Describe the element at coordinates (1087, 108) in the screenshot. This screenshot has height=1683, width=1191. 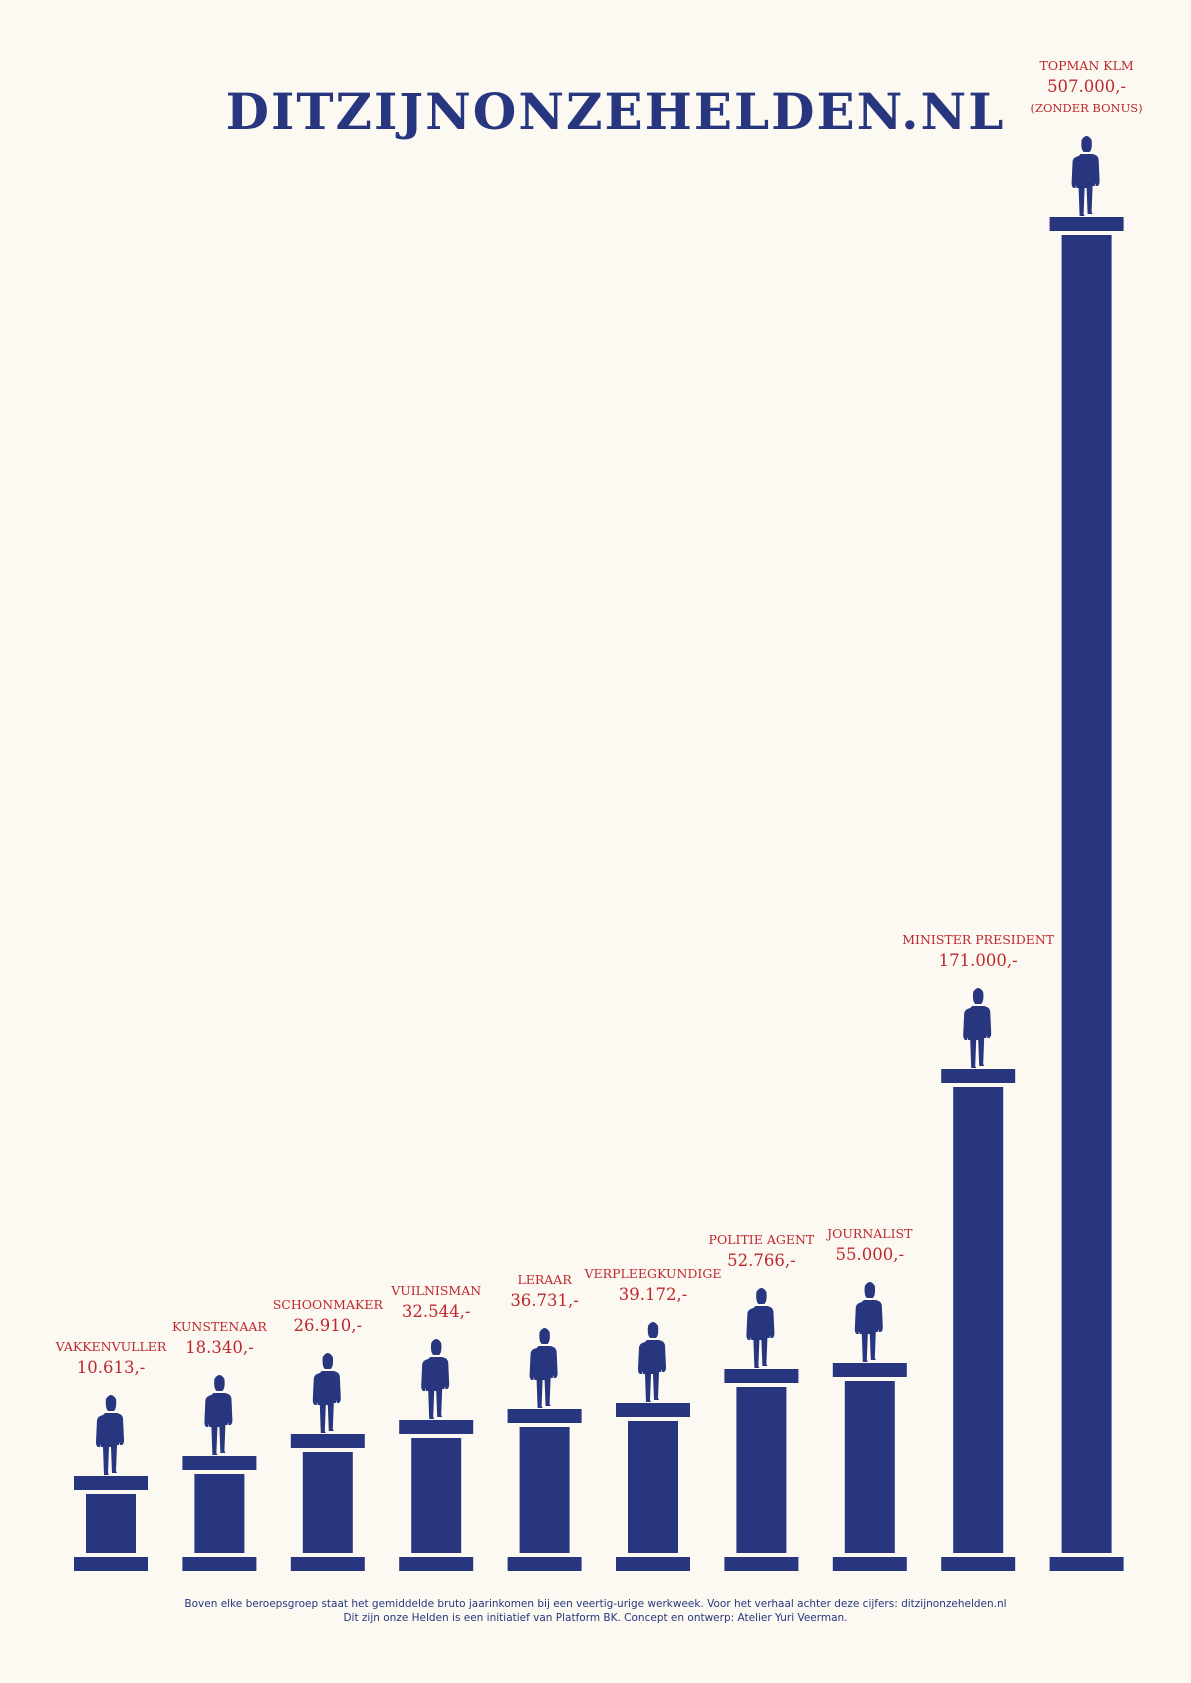
I see `value-note: (ZONDER BONUS)` at that location.